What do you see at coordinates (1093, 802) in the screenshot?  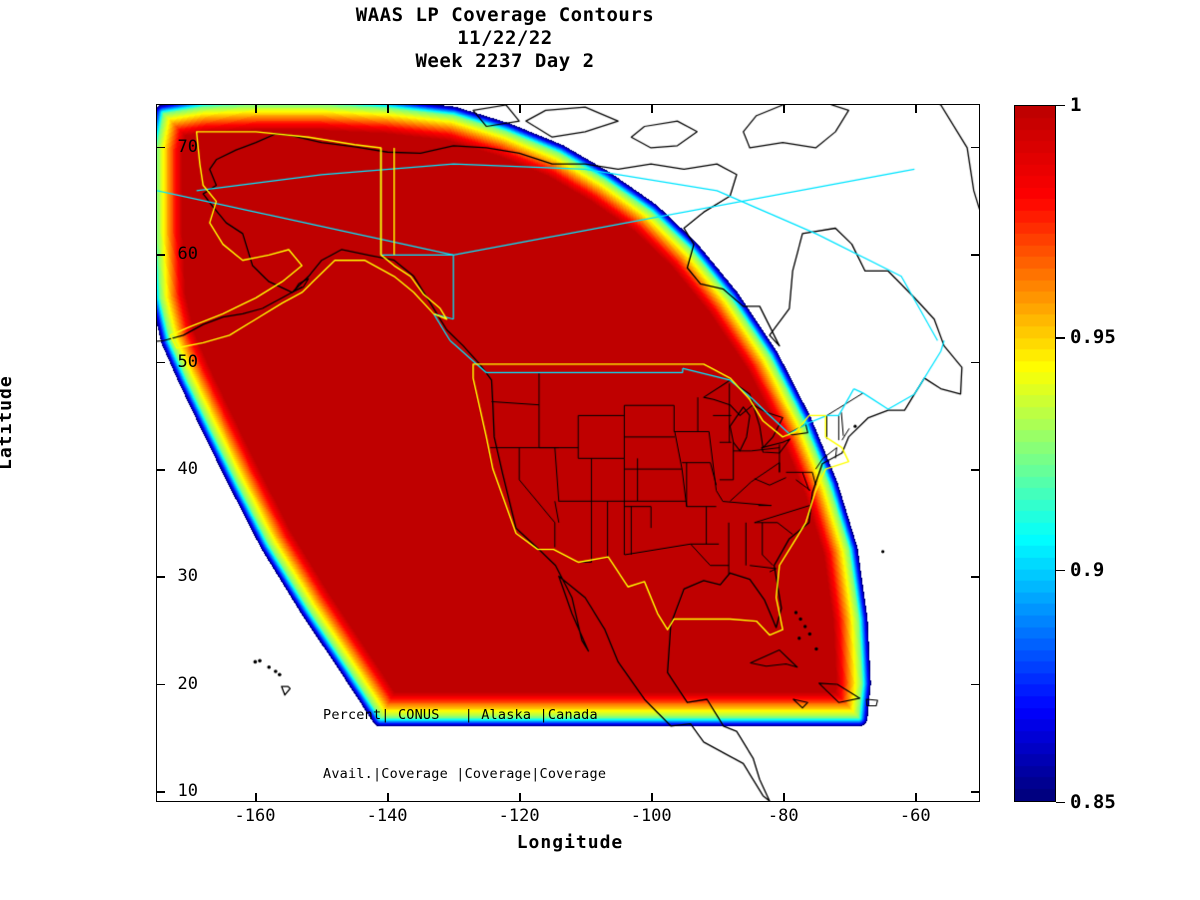 I see `colorbar-tick-label: 0.85` at bounding box center [1093, 802].